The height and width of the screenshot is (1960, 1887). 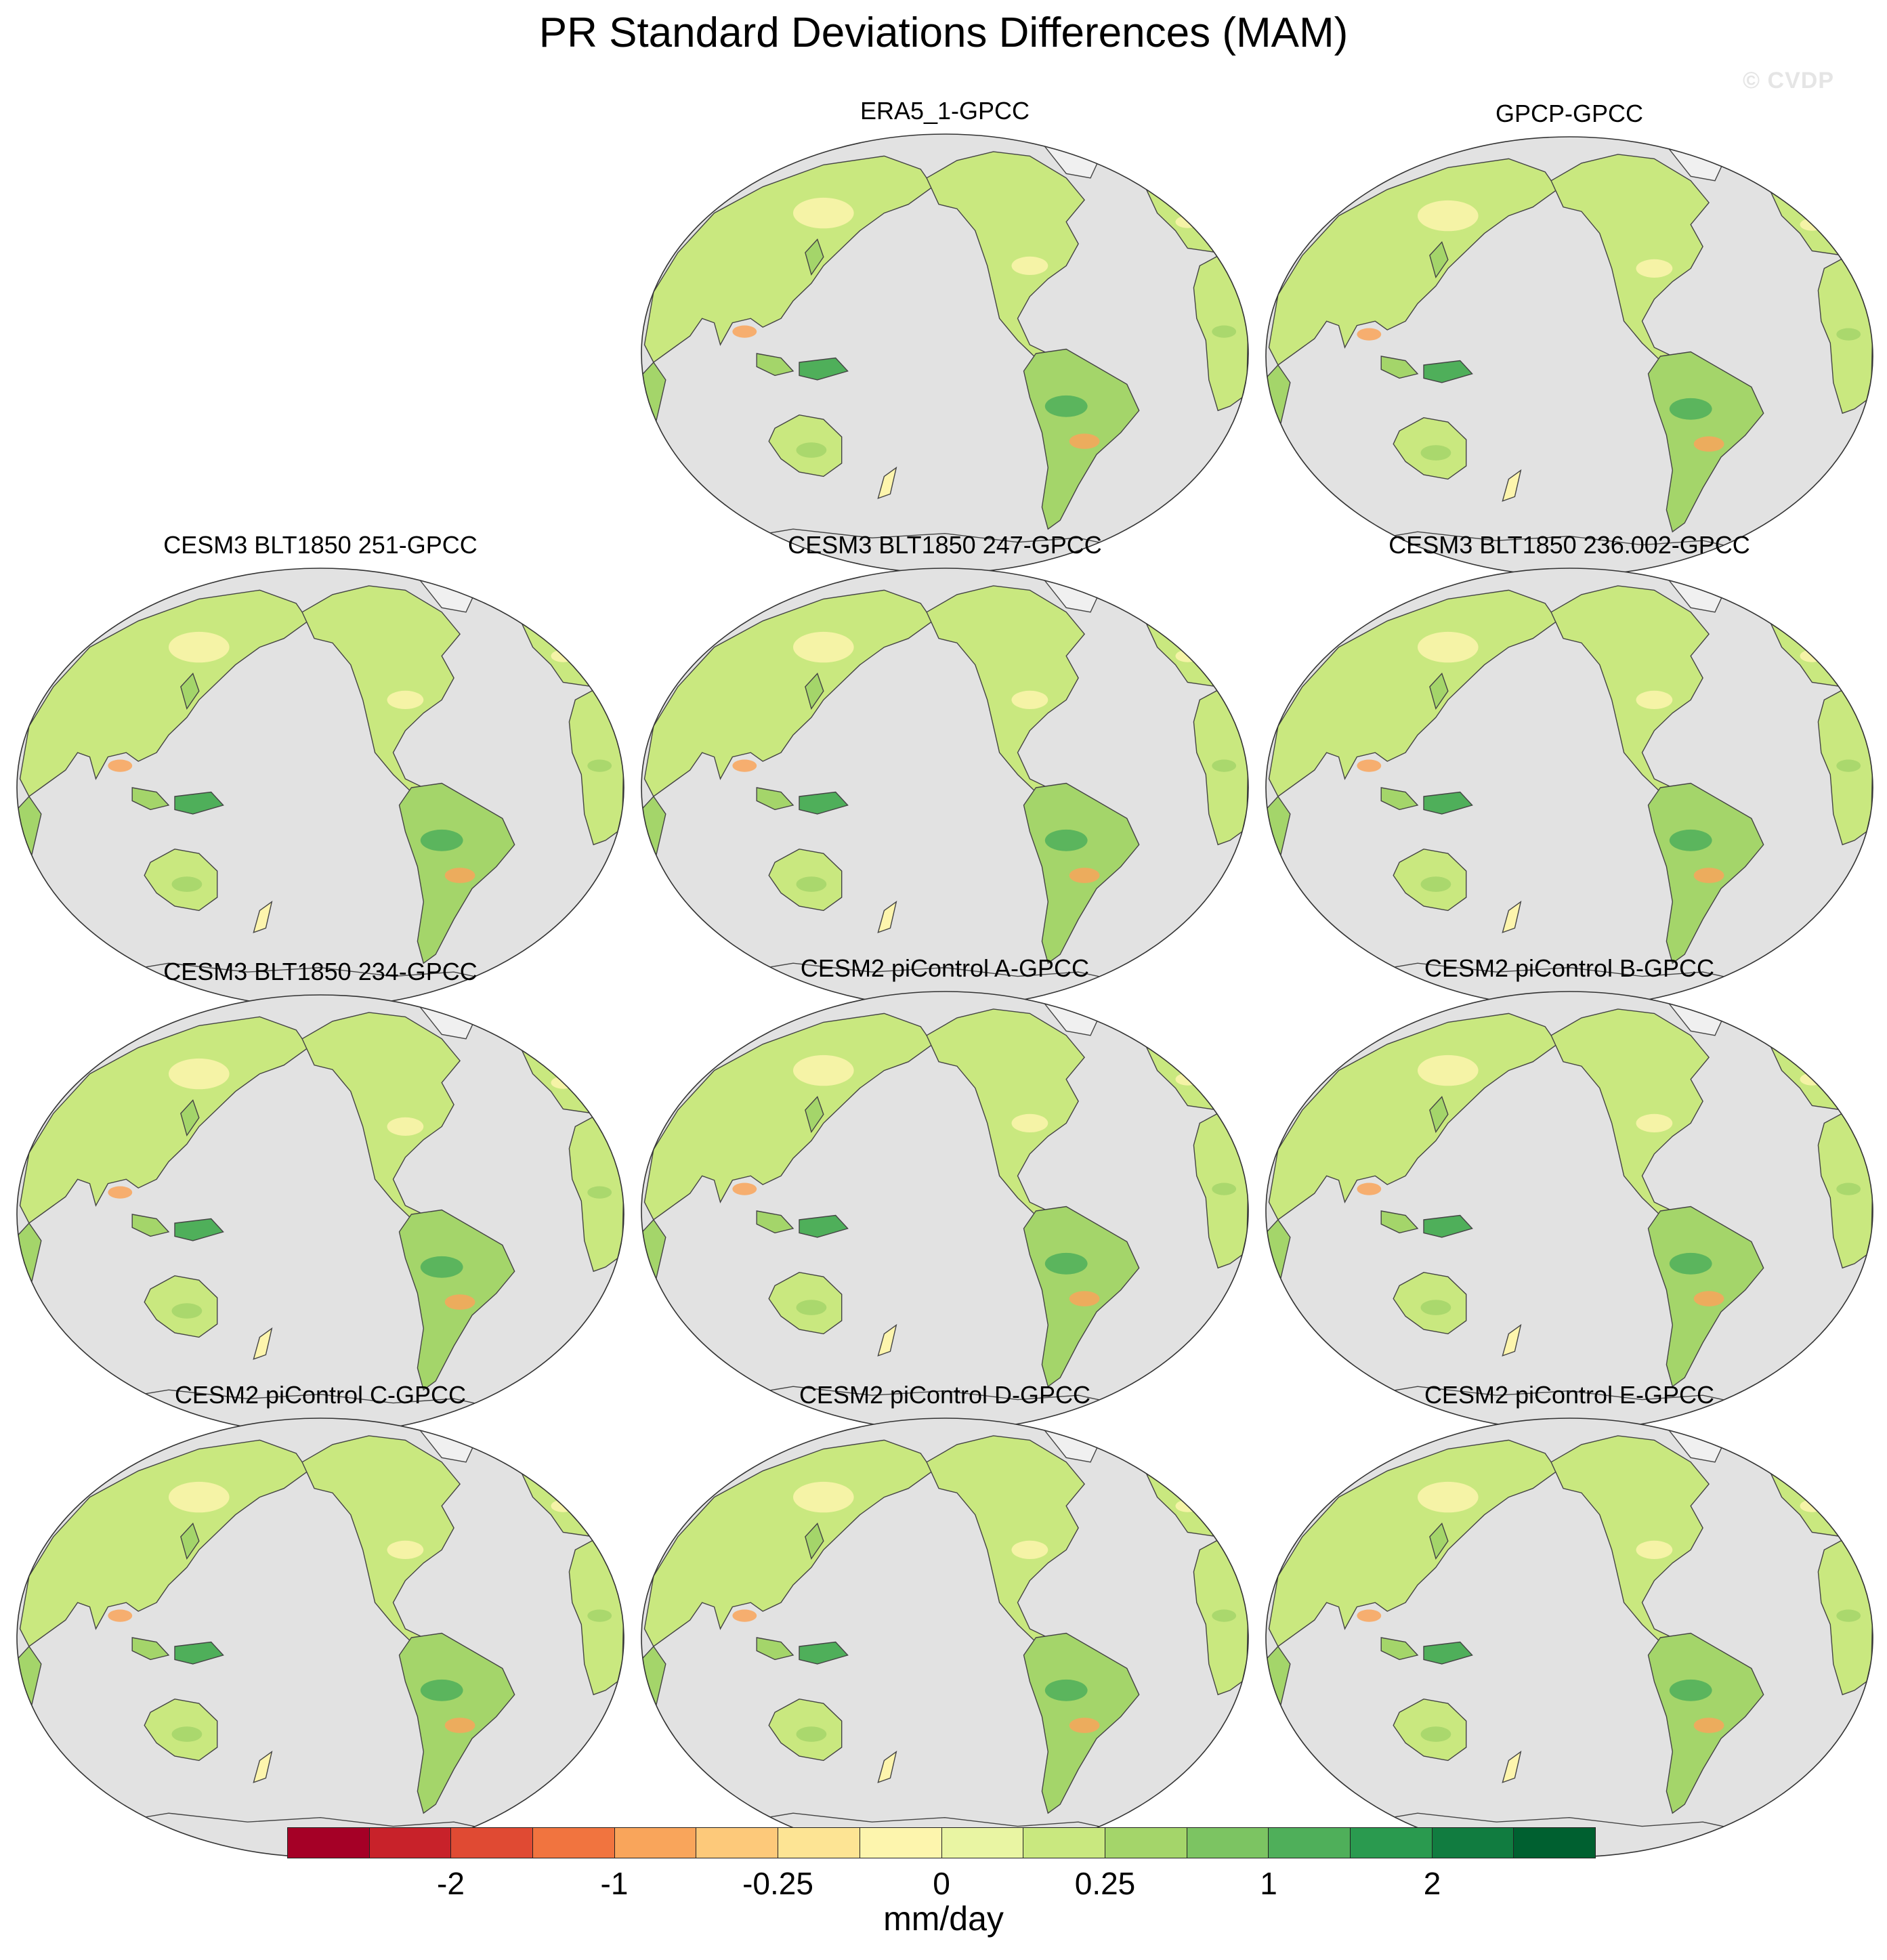 I want to click on map-panel-gpcp: GPCP-GPCC, so click(x=1569, y=342).